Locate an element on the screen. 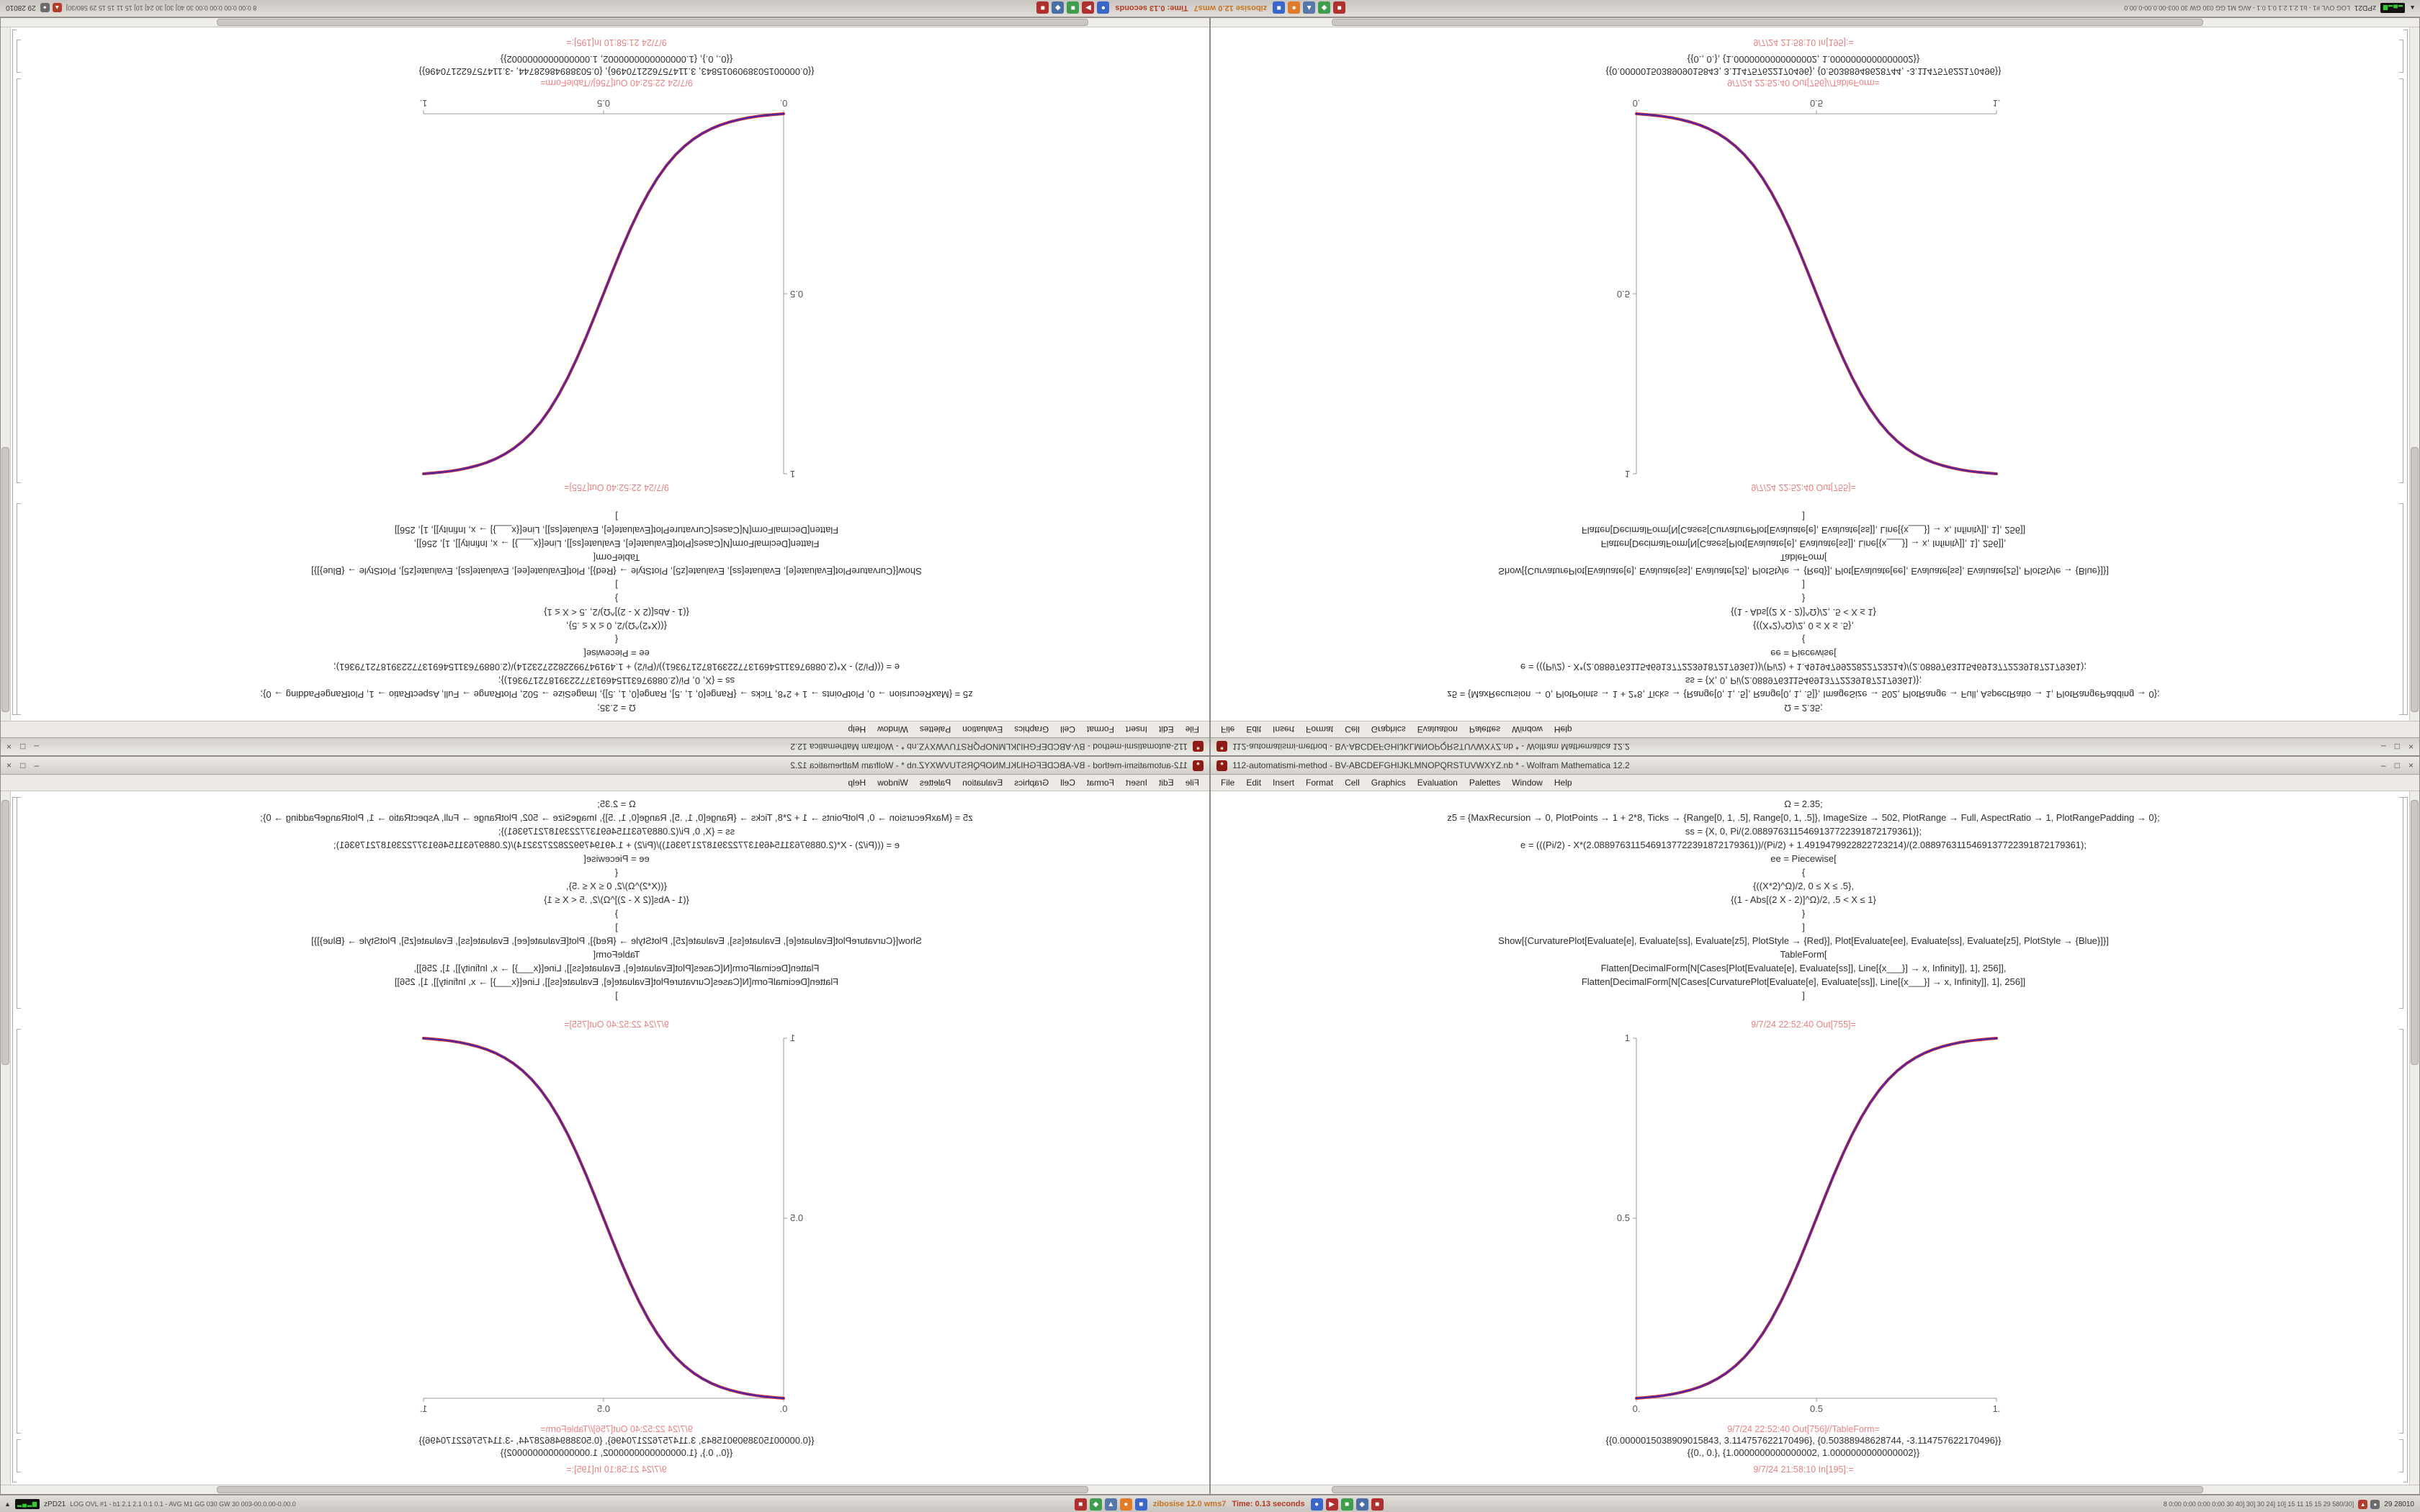  app-icon-system: ■ is located at coordinates (1346, 1504).